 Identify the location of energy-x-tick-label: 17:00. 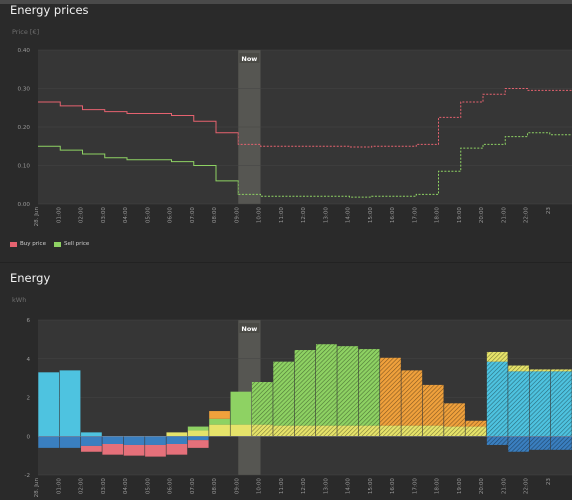
(415, 486).